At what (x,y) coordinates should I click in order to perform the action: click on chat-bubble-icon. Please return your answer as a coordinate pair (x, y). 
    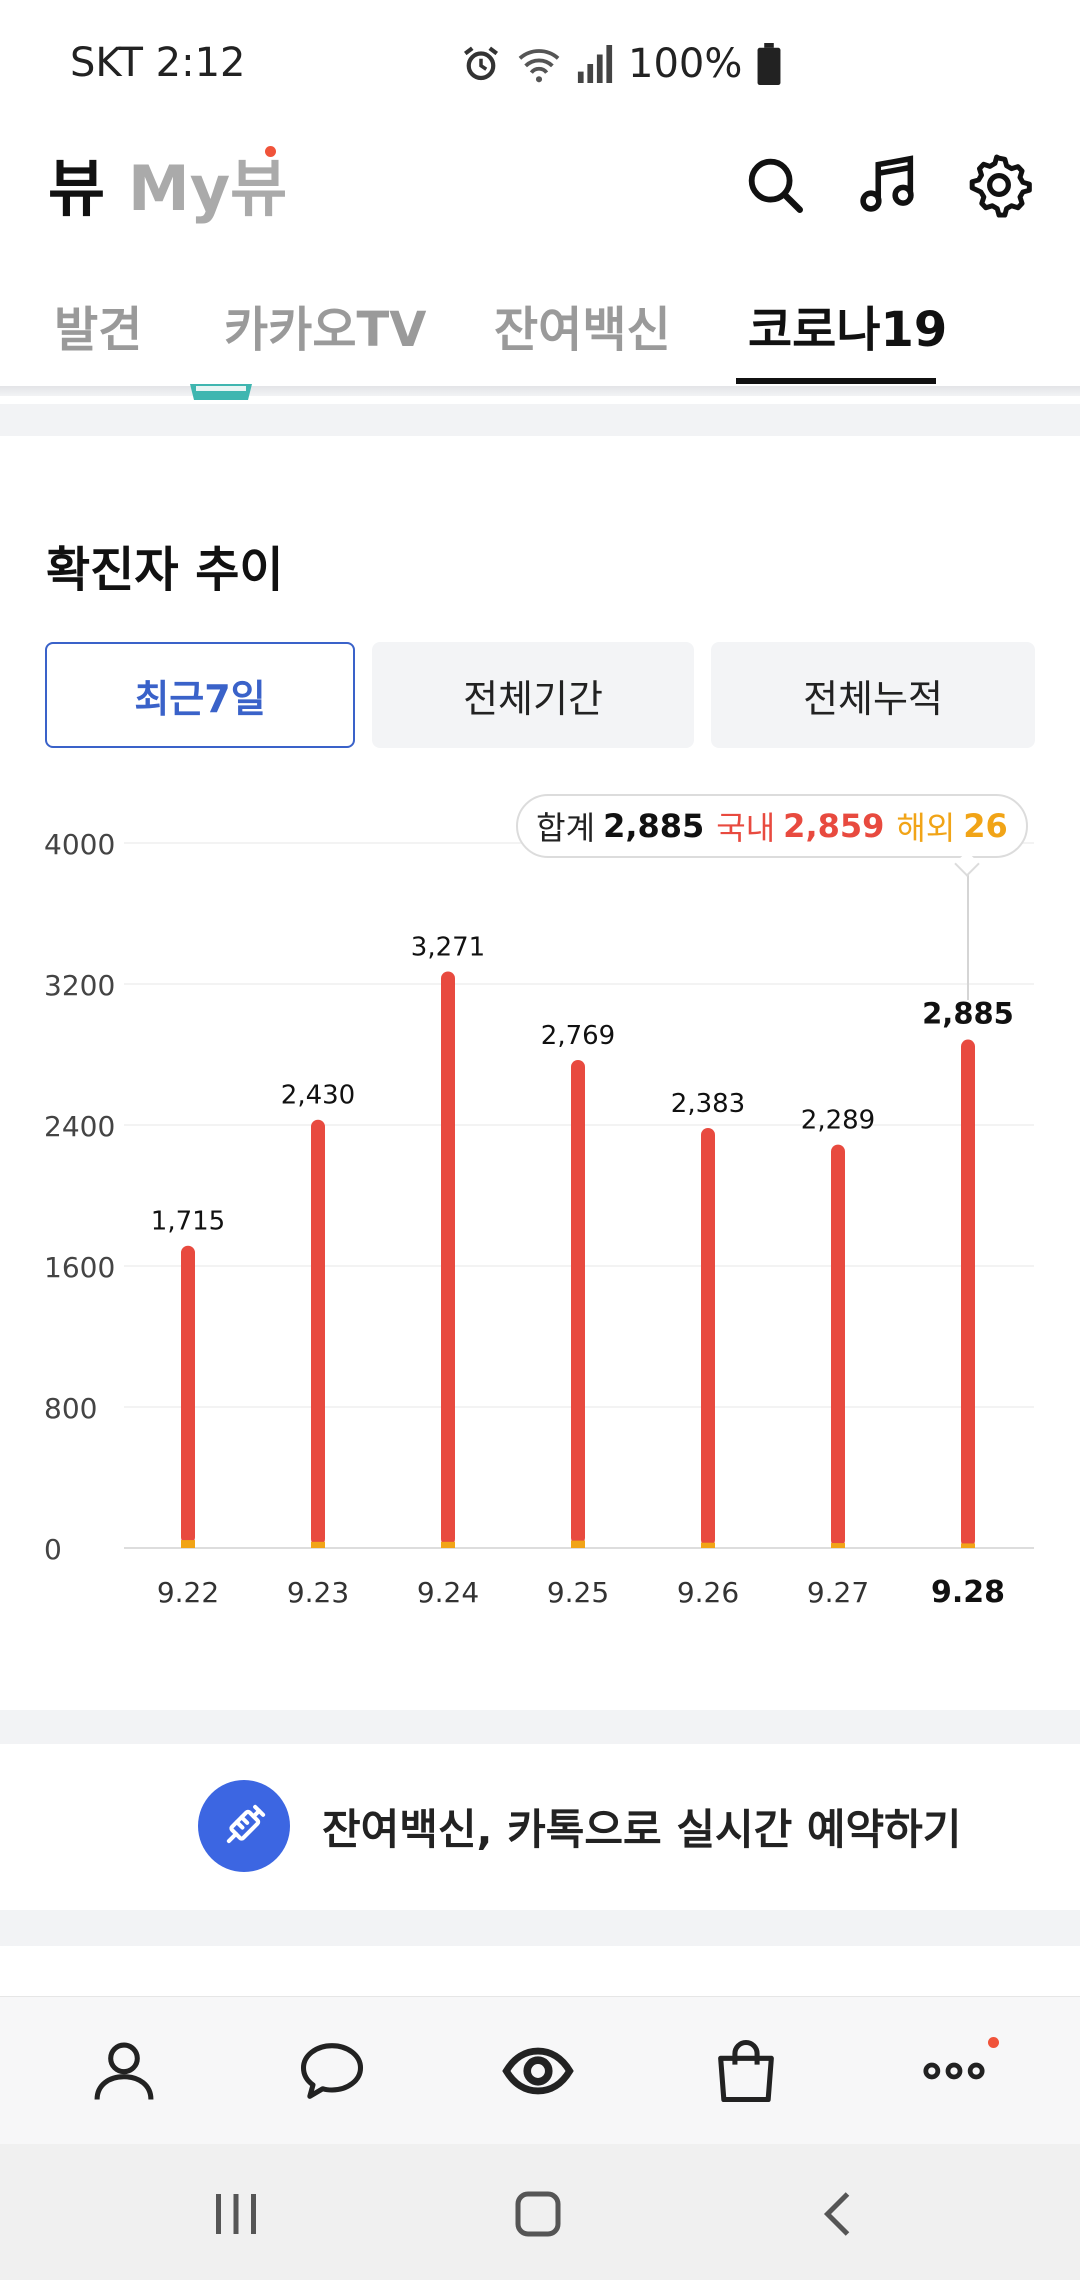
    Looking at the image, I should click on (332, 2071).